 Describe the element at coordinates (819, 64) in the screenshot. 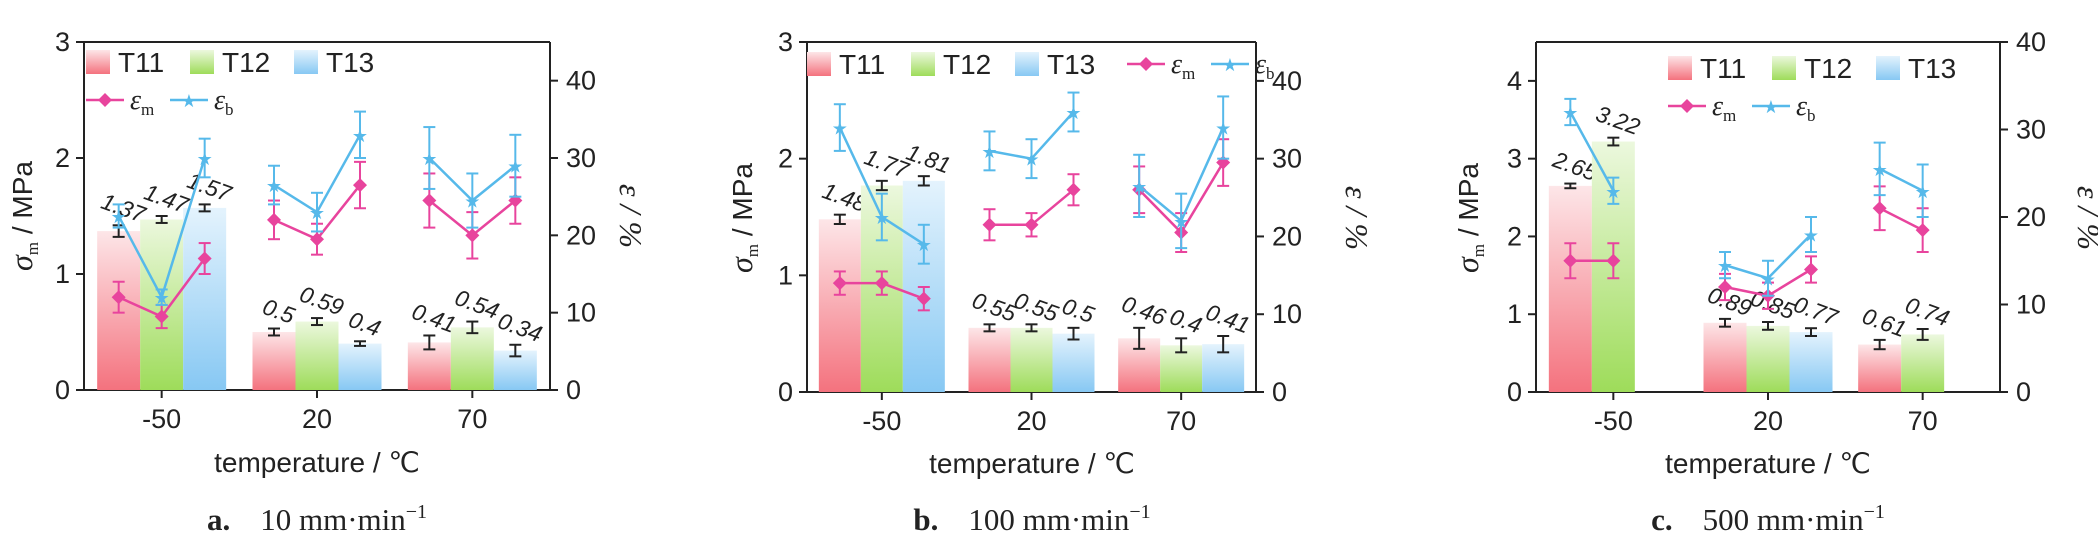

I see `legend-swatch-T11` at that location.